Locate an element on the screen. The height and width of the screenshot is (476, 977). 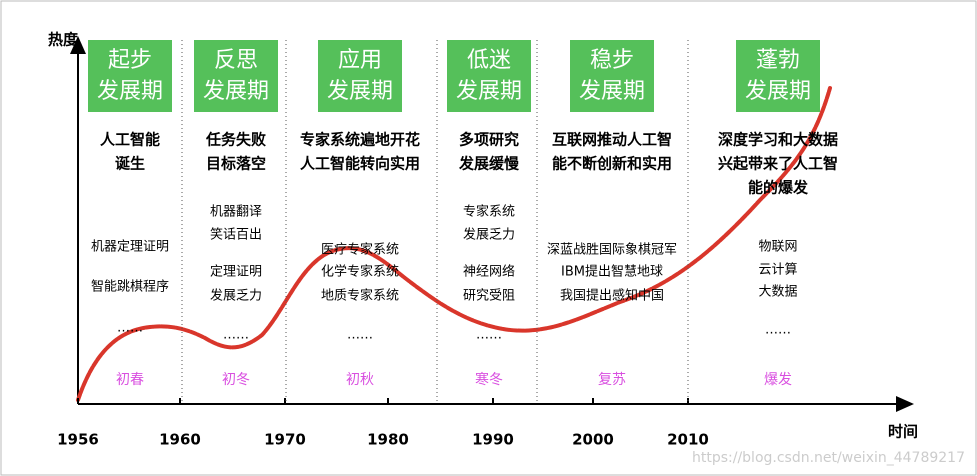
phase-season: 初冬 is located at coordinates (236, 379).